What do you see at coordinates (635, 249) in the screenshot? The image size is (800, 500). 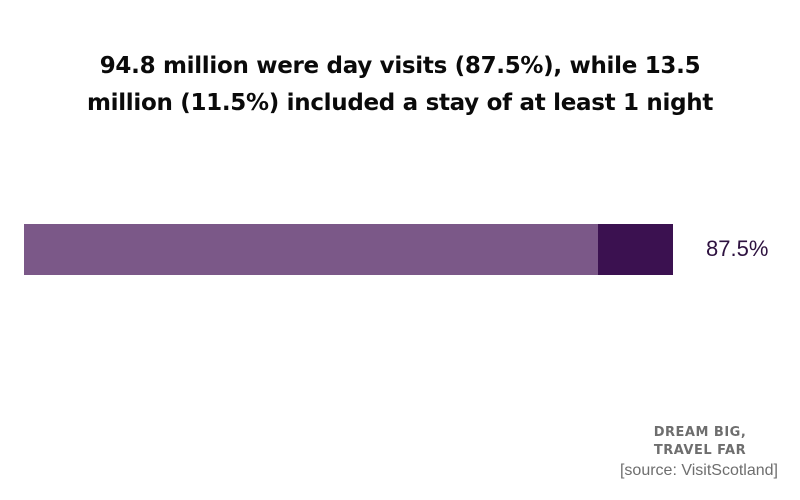 I see `bar-segment-overnight-stays` at bounding box center [635, 249].